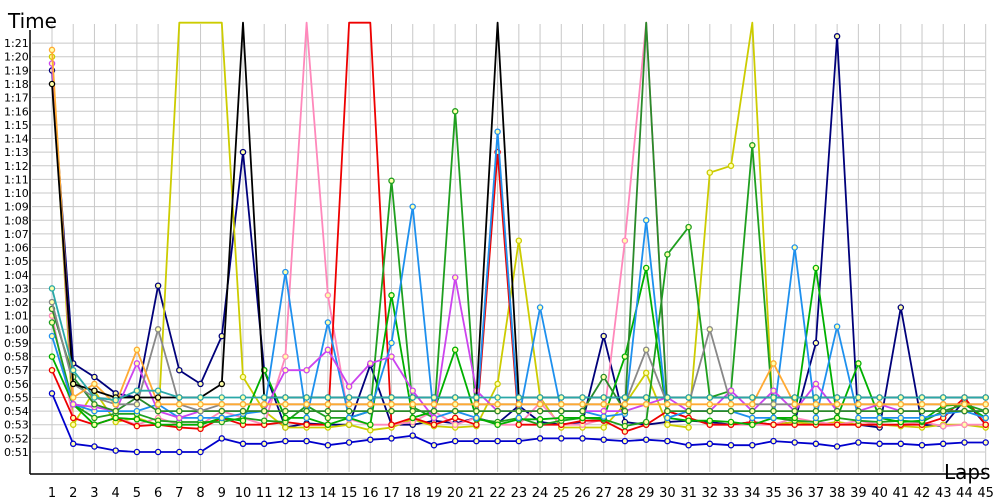 The image size is (1000, 500). What do you see at coordinates (646, 493) in the screenshot?
I see `x-tick-label: 29` at bounding box center [646, 493].